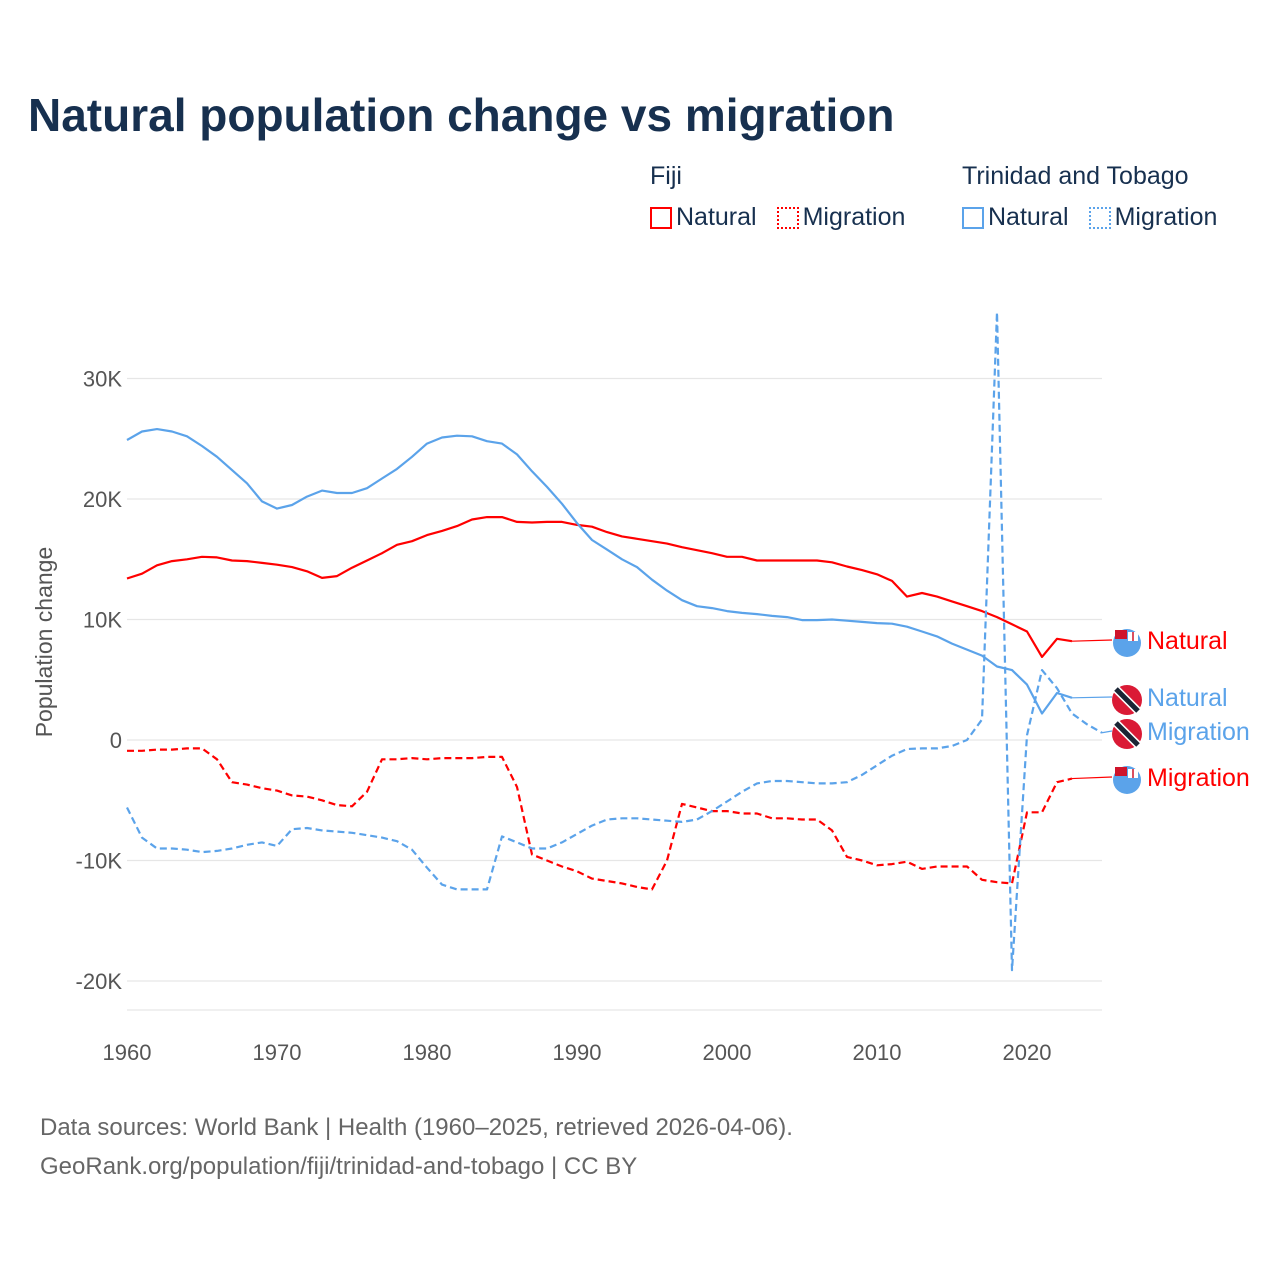  I want to click on y-tick-label: 20K, so click(102, 499).